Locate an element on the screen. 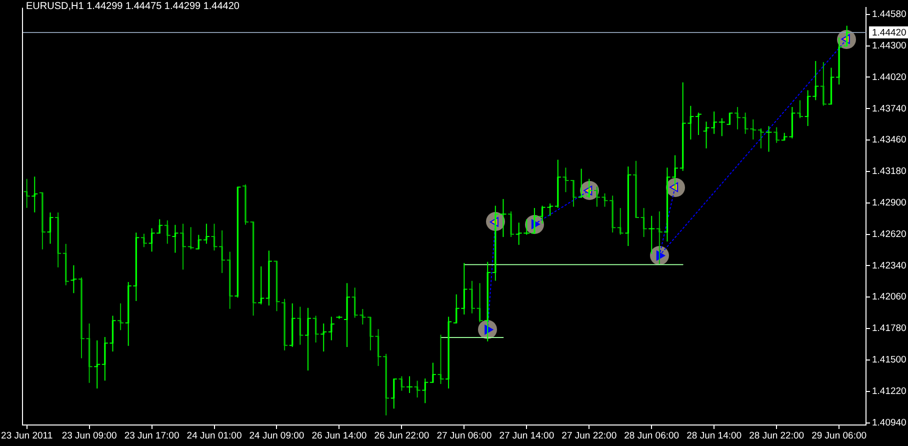  x-tick-label: 28 Jun 14:00 is located at coordinates (714, 436).